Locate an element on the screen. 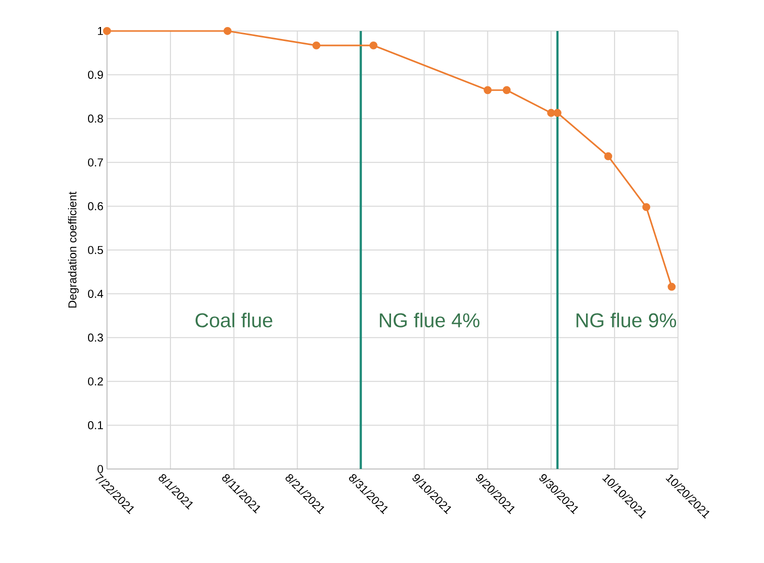 Image resolution: width=764 pixels, height=563 pixels. annotation: NG flue 9% is located at coordinates (626, 320).